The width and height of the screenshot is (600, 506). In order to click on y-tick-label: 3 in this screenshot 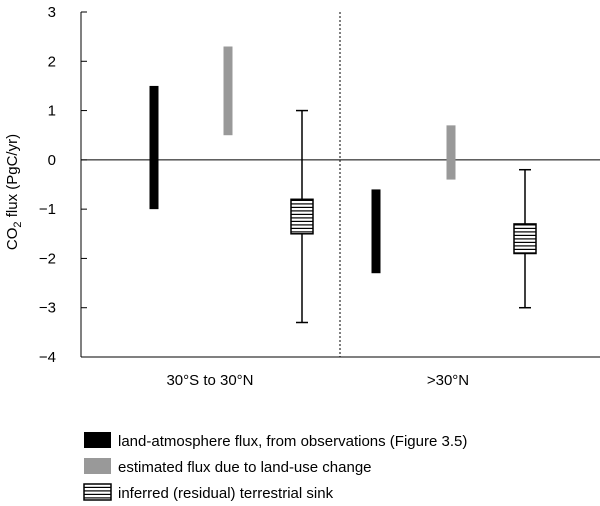, I will do `click(52, 12)`.